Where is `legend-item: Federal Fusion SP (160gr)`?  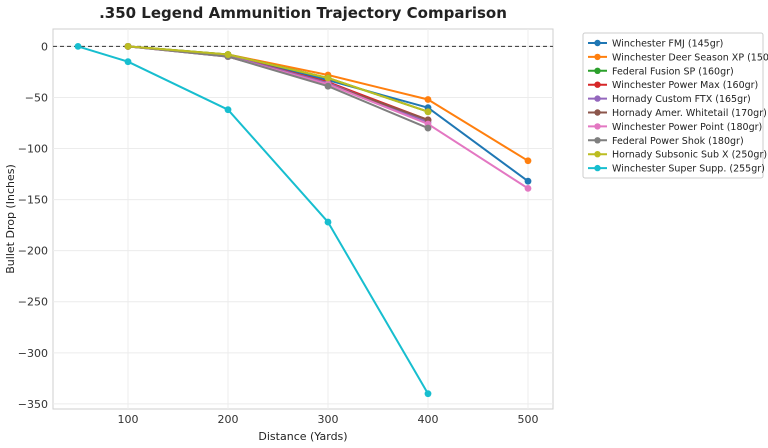
legend-item: Federal Fusion SP (160gr) is located at coordinates (661, 71).